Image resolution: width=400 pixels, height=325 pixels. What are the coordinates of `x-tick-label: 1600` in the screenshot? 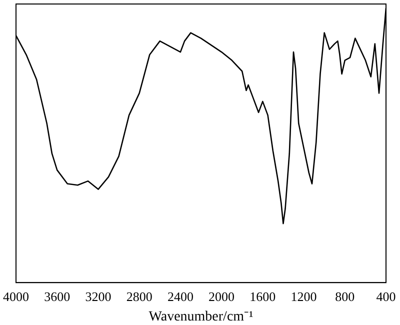 It's located at (263, 296).